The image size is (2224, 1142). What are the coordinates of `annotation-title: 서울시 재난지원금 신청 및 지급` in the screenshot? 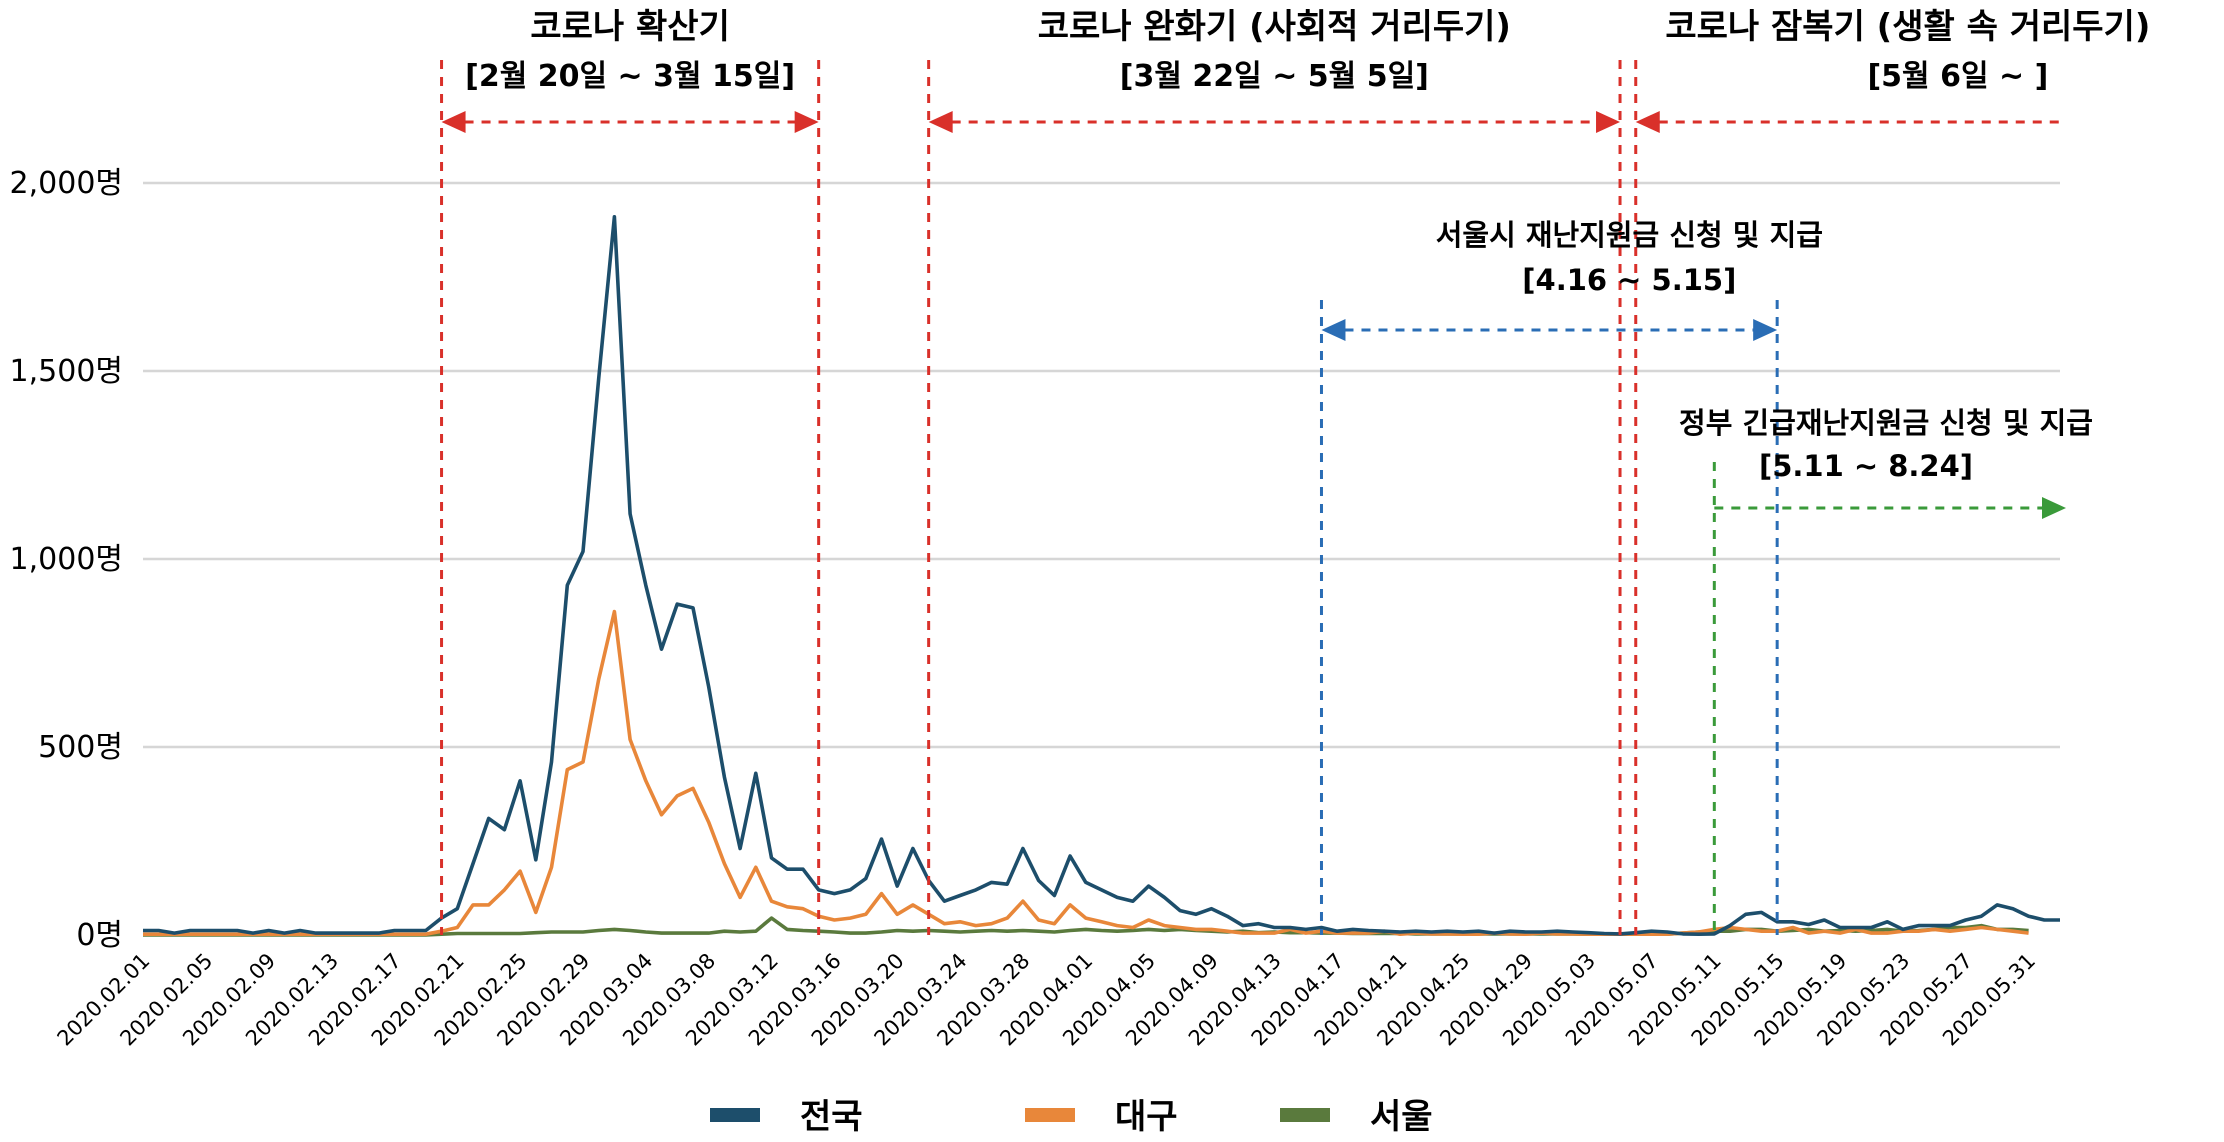 It's located at (1629, 235).